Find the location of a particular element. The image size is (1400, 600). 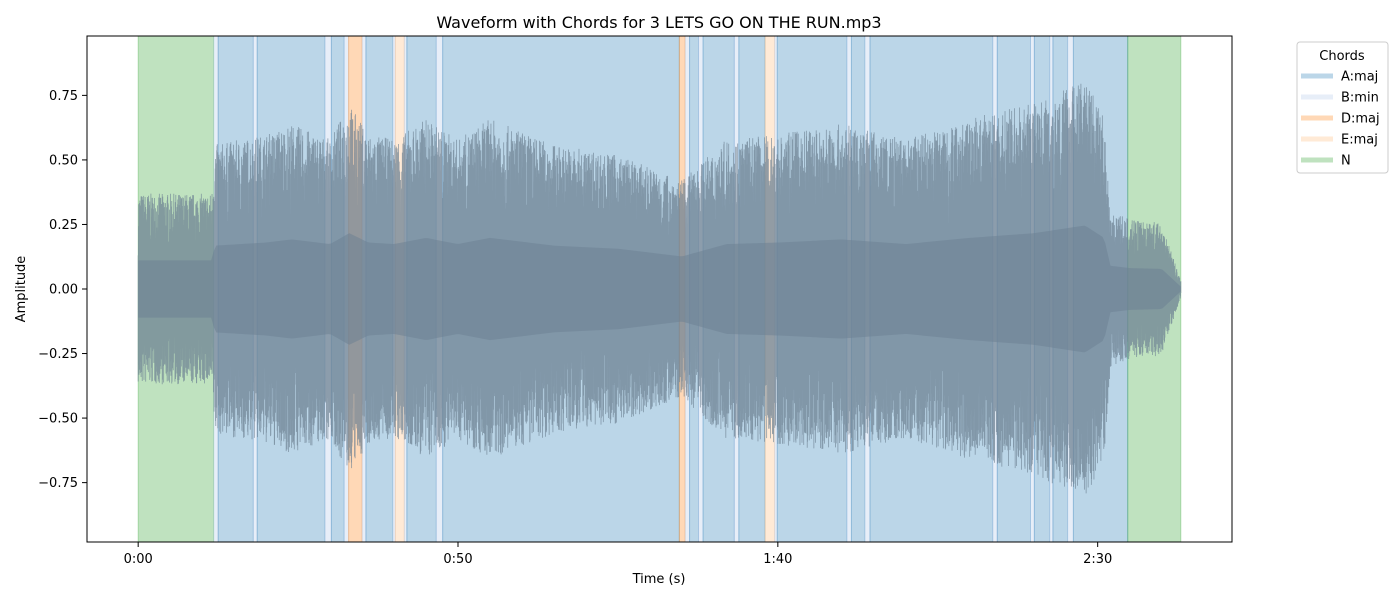

legend-entry-label: D:maj is located at coordinates (1360, 119).